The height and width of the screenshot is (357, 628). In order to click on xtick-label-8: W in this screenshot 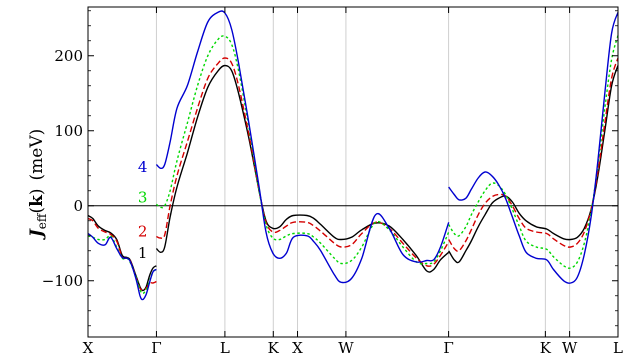, I will do `click(570, 348)`.